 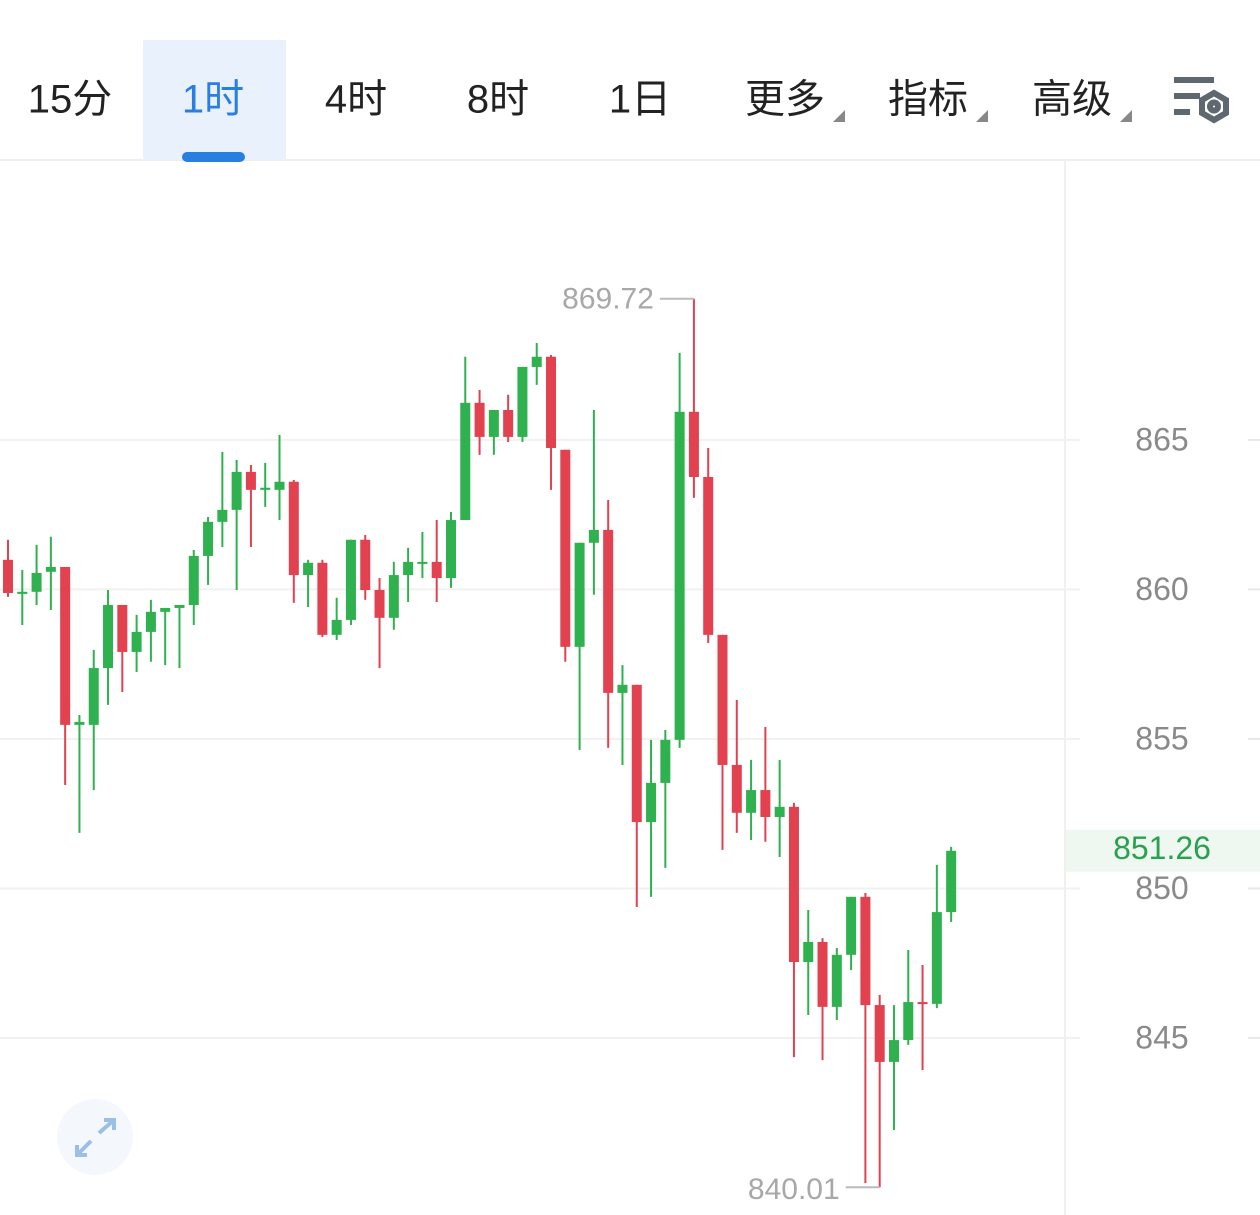 I want to click on tab-active-bg, so click(x=214, y=100).